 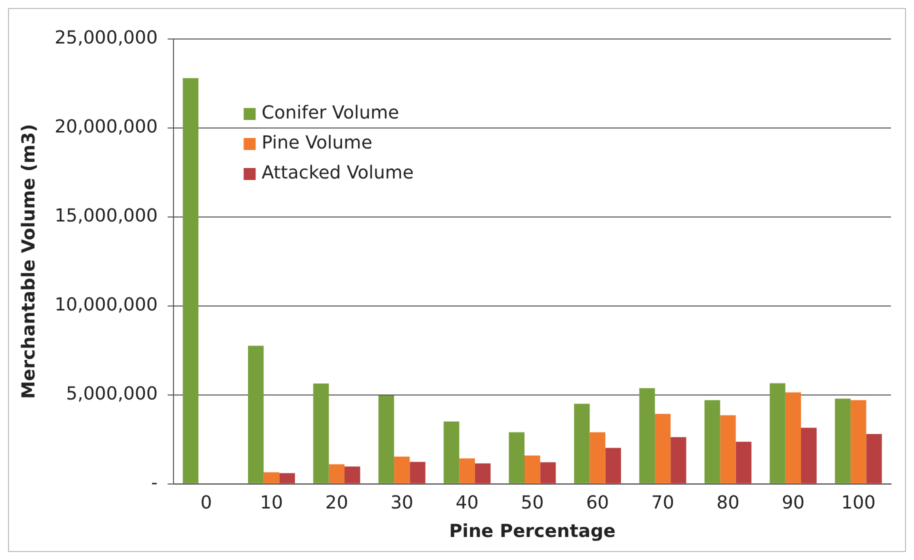 What do you see at coordinates (317, 143) in the screenshot?
I see `legend-label: Pine Volume` at bounding box center [317, 143].